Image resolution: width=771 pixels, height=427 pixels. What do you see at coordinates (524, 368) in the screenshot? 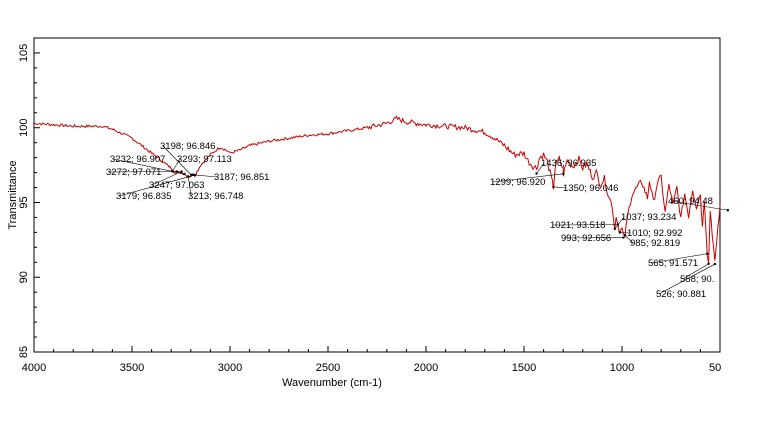
I see `x-tick-label: 1500` at bounding box center [524, 368].